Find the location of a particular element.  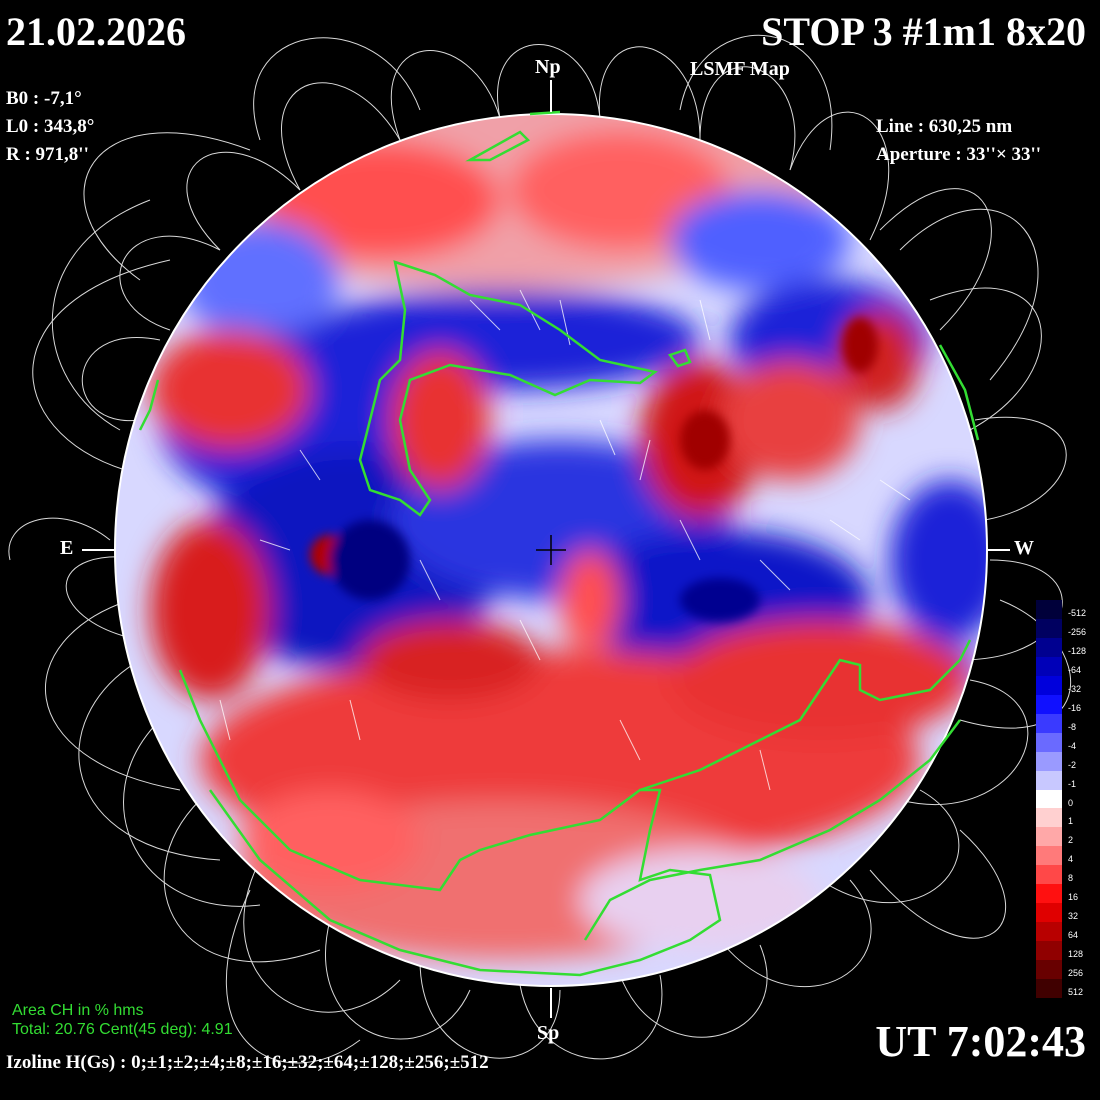

west-label: W is located at coordinates (1024, 548).